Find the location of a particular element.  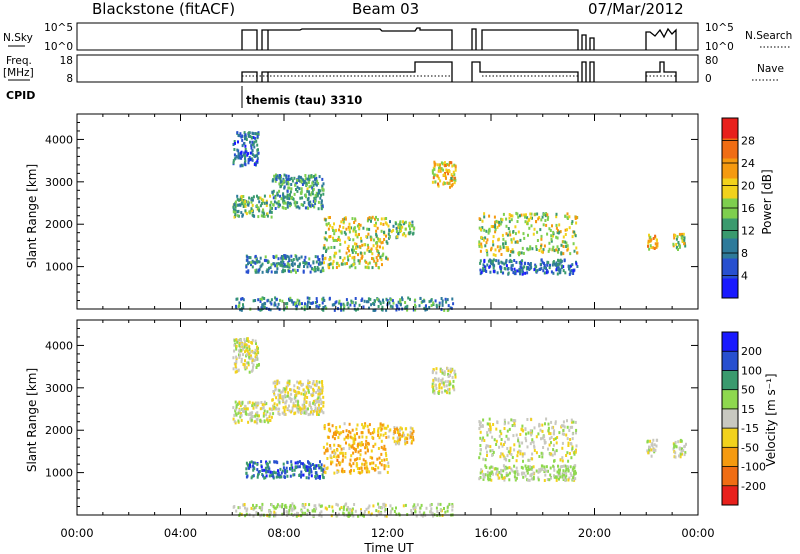

nsky-tick-top-left: 10^5 is located at coordinates (58, 28).